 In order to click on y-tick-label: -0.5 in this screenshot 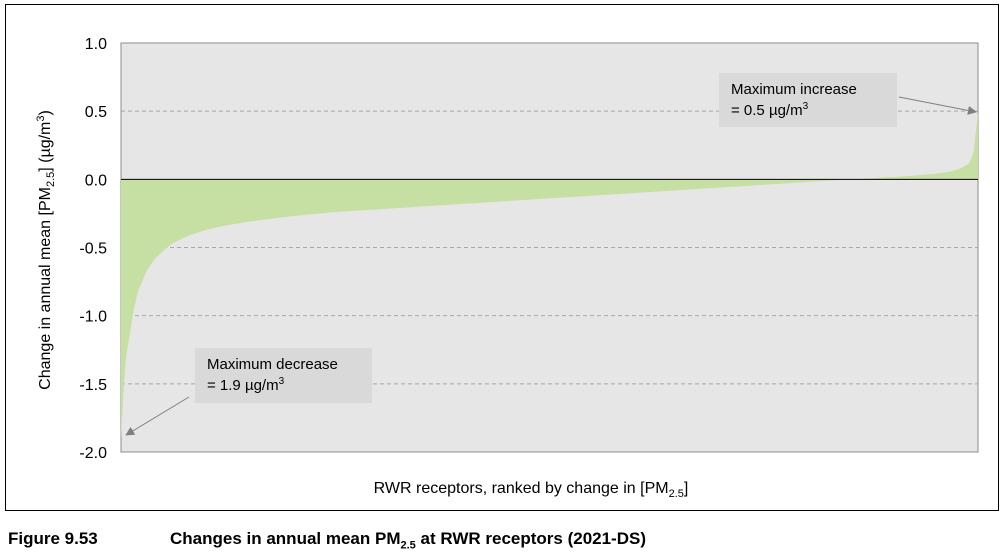, I will do `click(93, 249)`.